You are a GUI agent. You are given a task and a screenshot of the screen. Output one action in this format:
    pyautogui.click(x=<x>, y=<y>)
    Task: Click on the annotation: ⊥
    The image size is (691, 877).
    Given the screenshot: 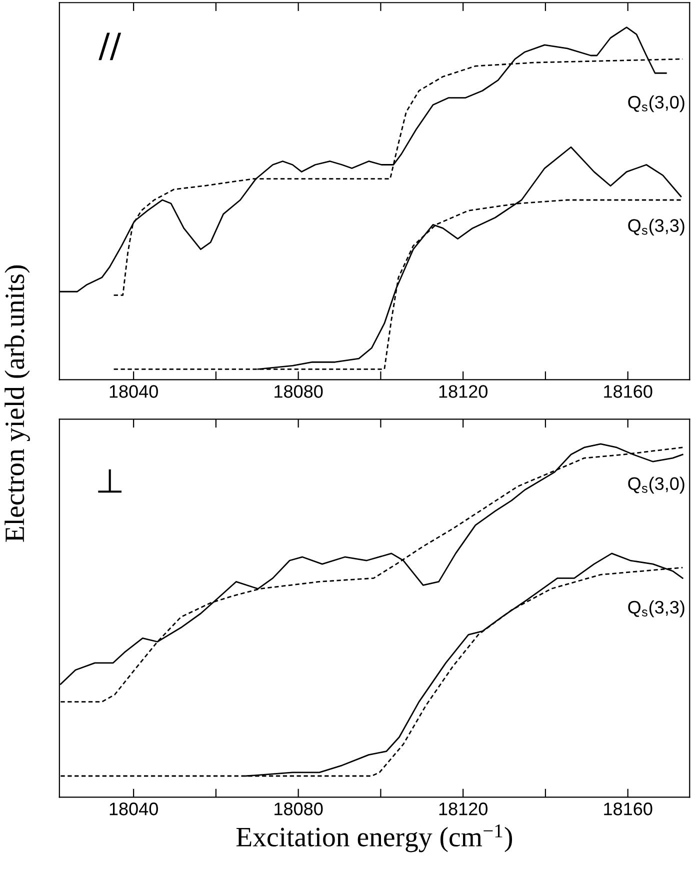 What is the action you would take?
    pyautogui.click(x=110, y=481)
    